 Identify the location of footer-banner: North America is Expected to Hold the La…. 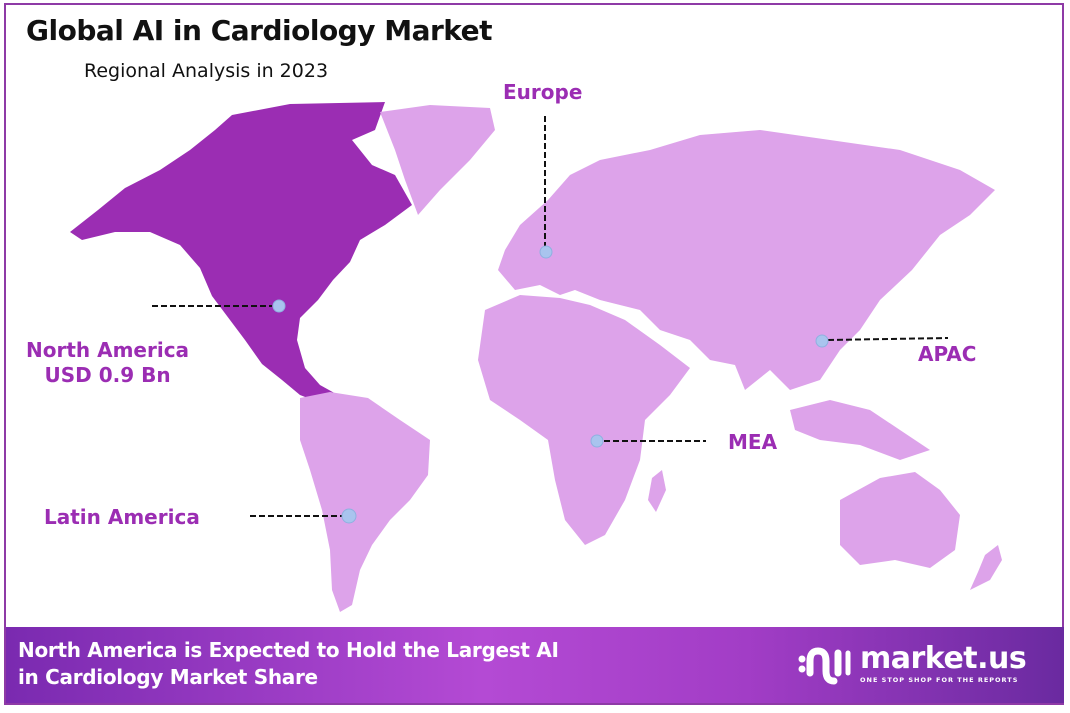
(535, 665).